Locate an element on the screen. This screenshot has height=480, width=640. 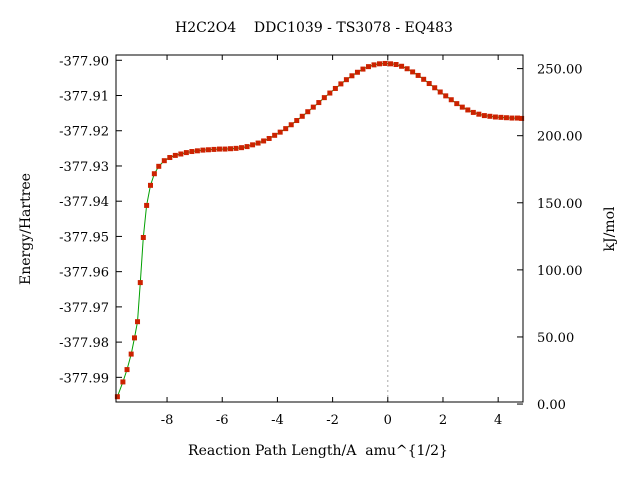
y2-tick-label: 100.00 is located at coordinates (560, 271).